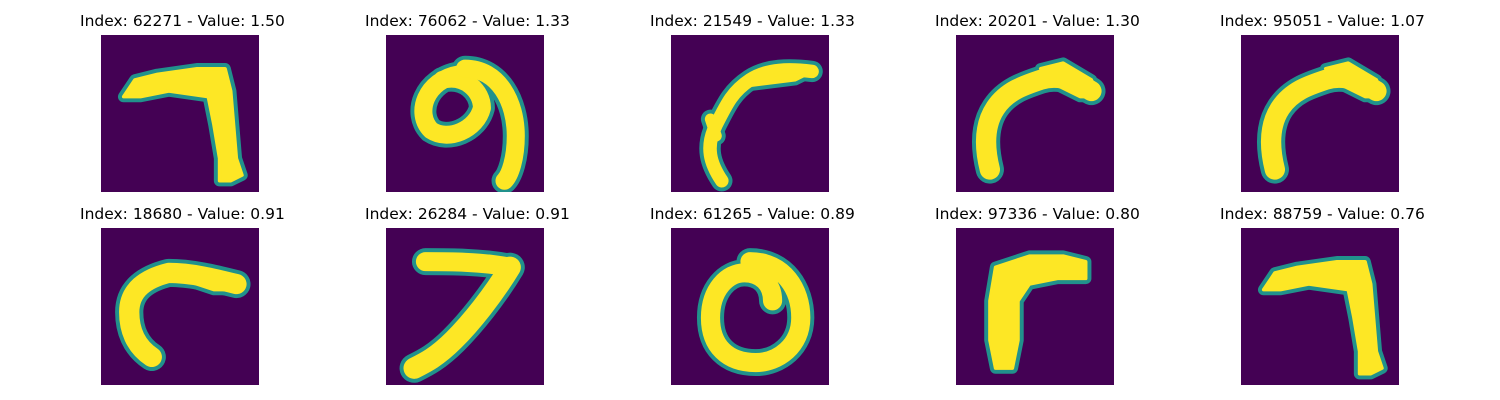  I want to click on image-panel: Index: 88759 - Value: 0.76, so click(1322, 297).